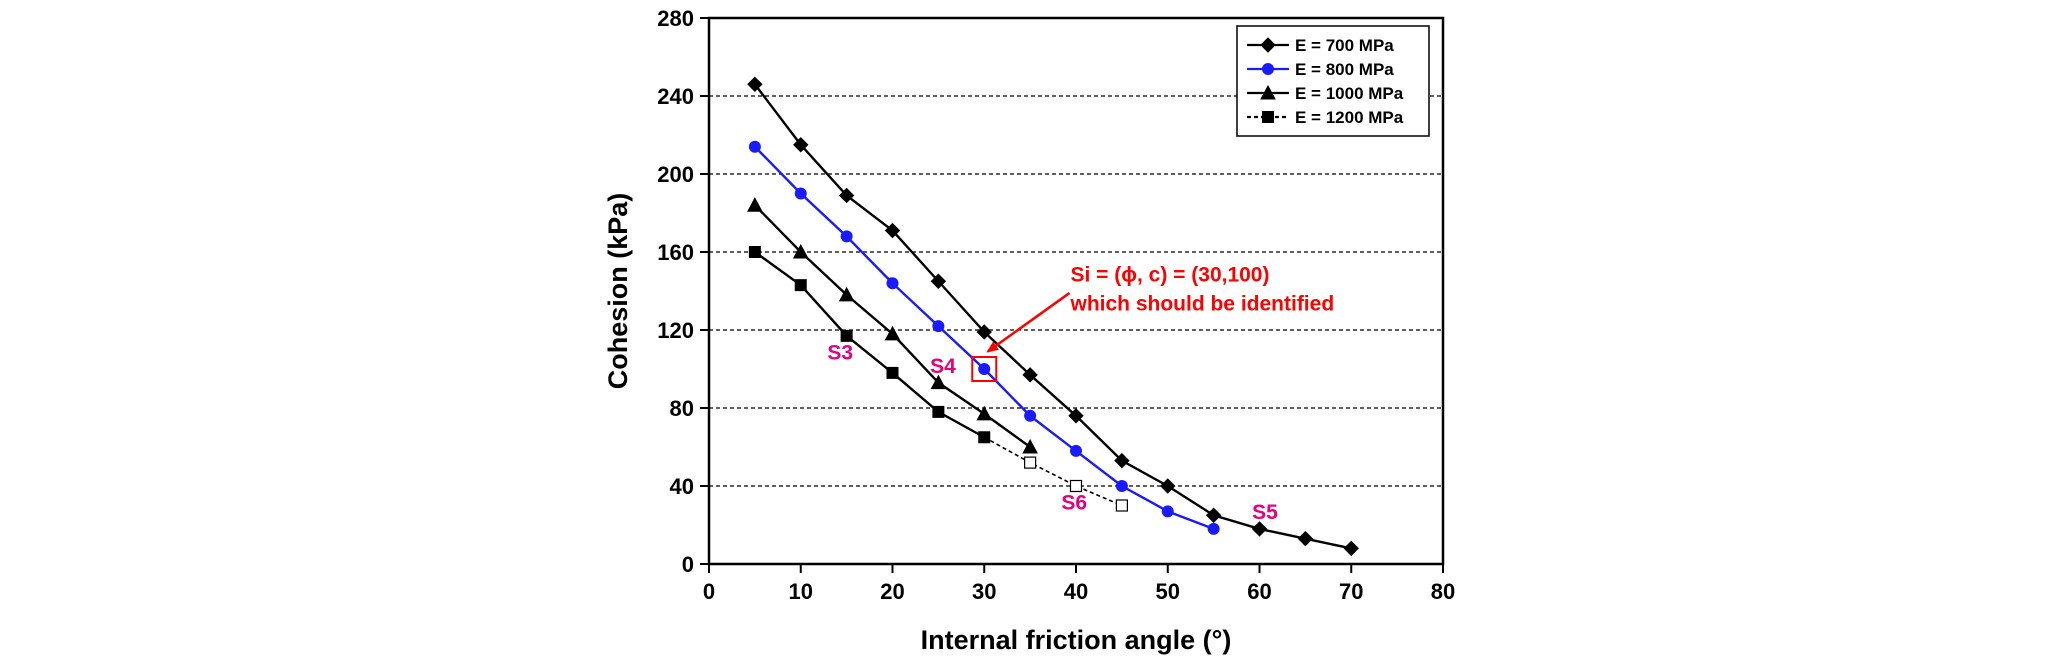  Describe the element at coordinates (869, 345) in the screenshot. I see `series-line` at that location.